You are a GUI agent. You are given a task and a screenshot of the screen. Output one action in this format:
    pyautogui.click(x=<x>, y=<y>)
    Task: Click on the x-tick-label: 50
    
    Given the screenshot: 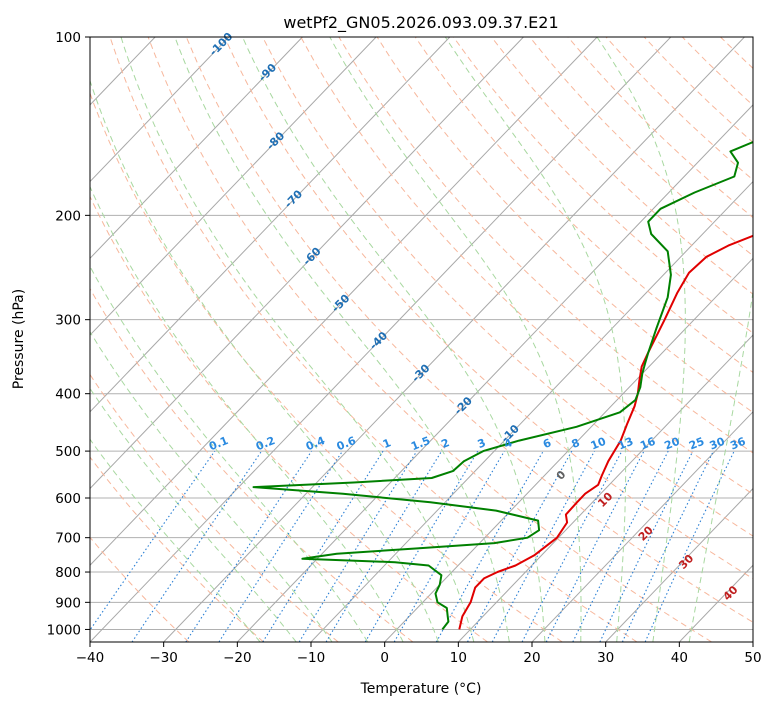 What is the action you would take?
    pyautogui.click(x=752, y=658)
    